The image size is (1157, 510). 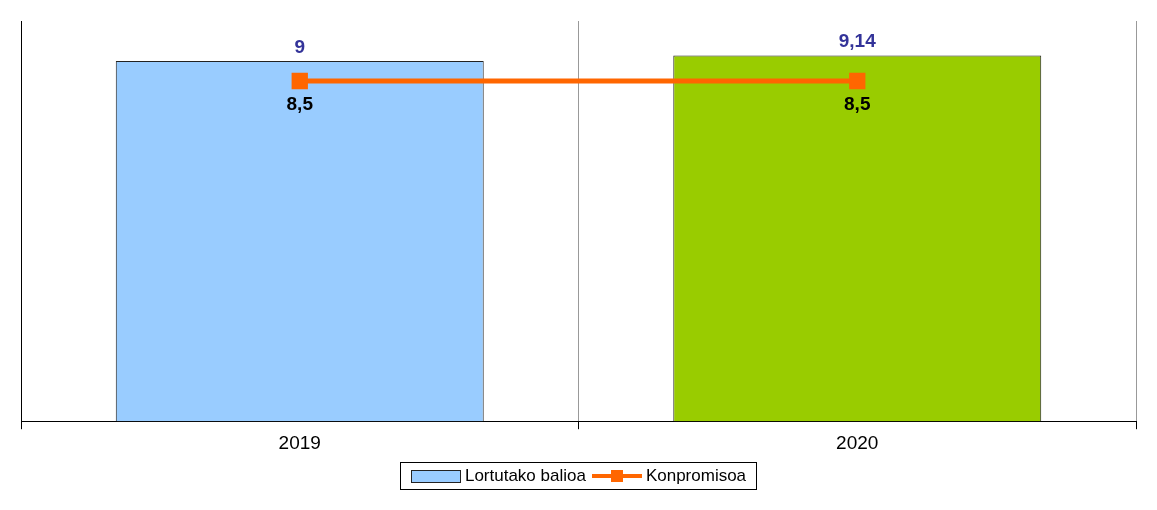 What do you see at coordinates (696, 476) in the screenshot?
I see `legend-label: Konpromisoa` at bounding box center [696, 476].